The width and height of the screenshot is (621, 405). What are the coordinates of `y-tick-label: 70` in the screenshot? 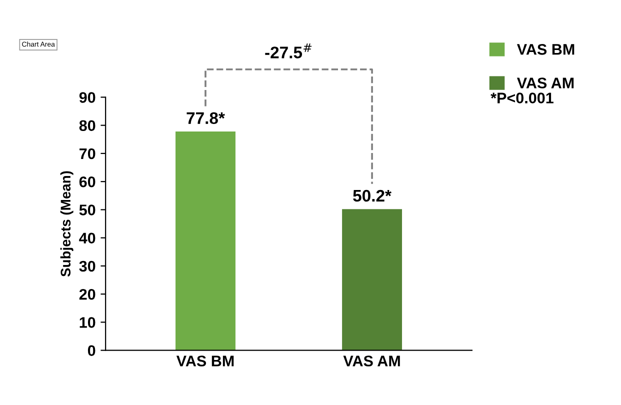 It's located at (88, 154).